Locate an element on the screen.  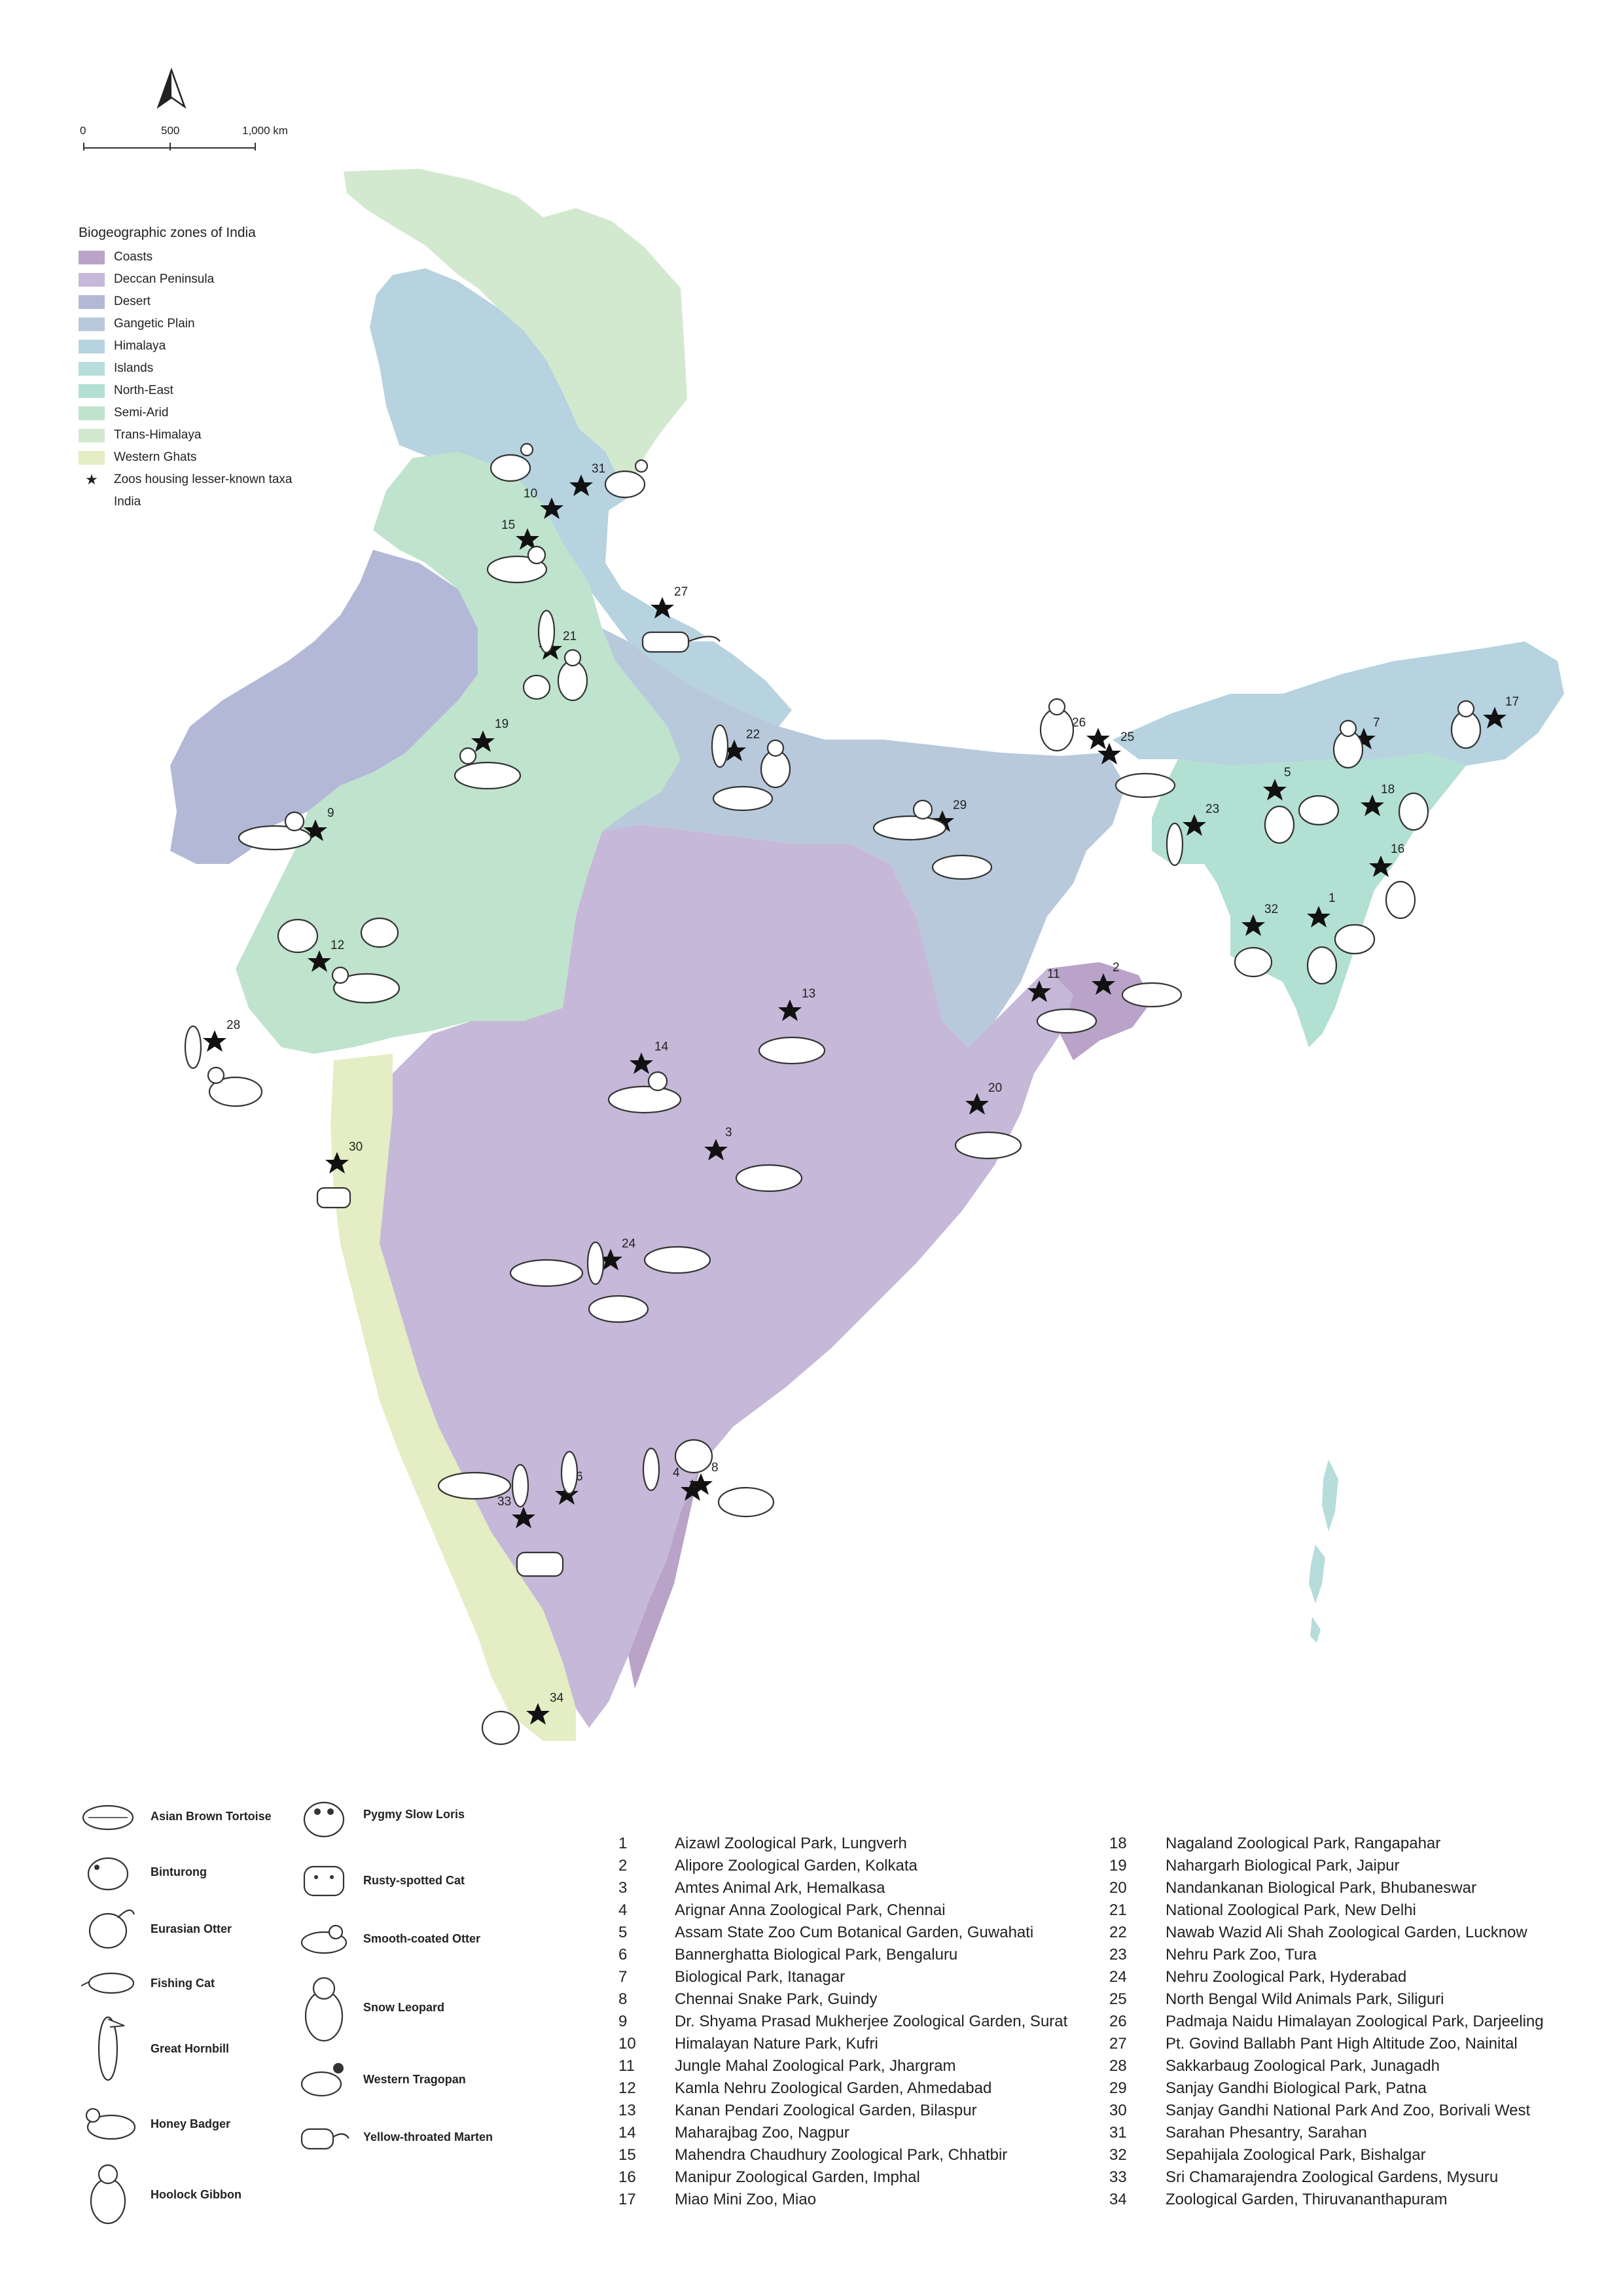
zone-semi-arid is located at coordinates (458, 753).